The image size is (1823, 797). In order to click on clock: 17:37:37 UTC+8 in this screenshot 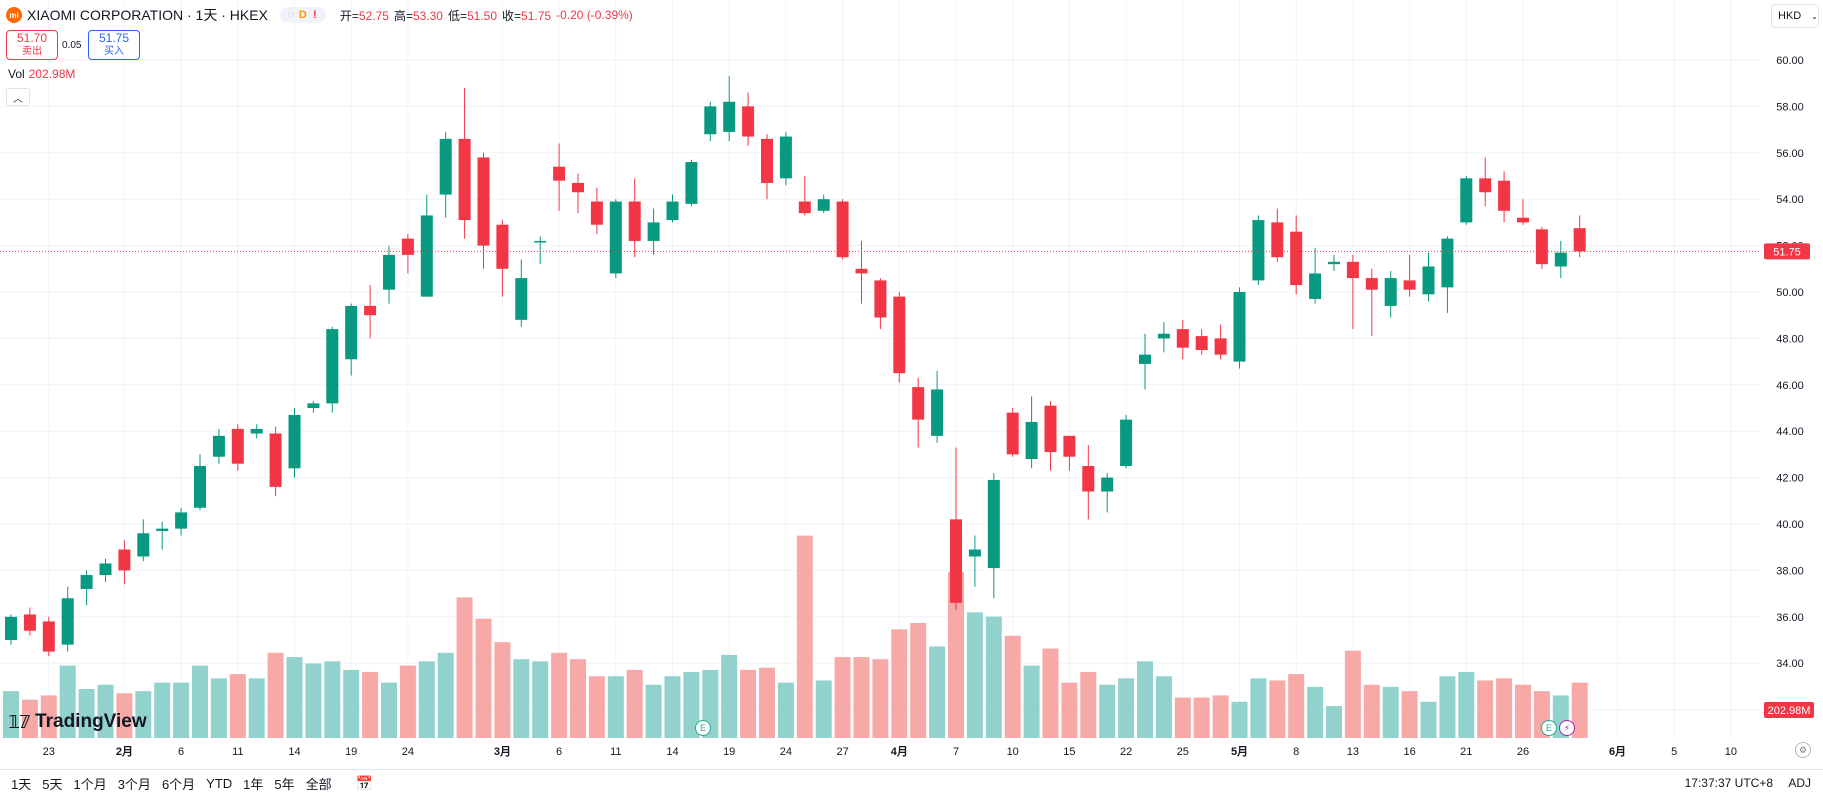, I will do `click(1728, 783)`.